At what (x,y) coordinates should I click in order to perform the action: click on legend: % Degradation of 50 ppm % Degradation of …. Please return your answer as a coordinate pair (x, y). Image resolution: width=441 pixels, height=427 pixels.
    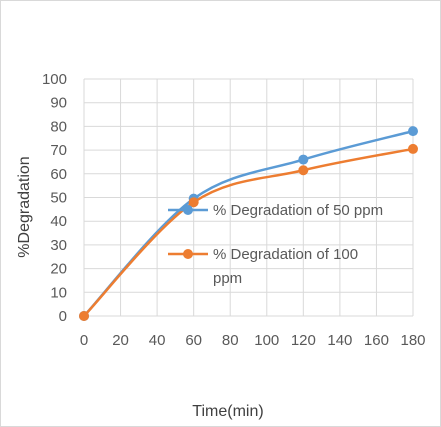
    Looking at the image, I should click on (275, 244).